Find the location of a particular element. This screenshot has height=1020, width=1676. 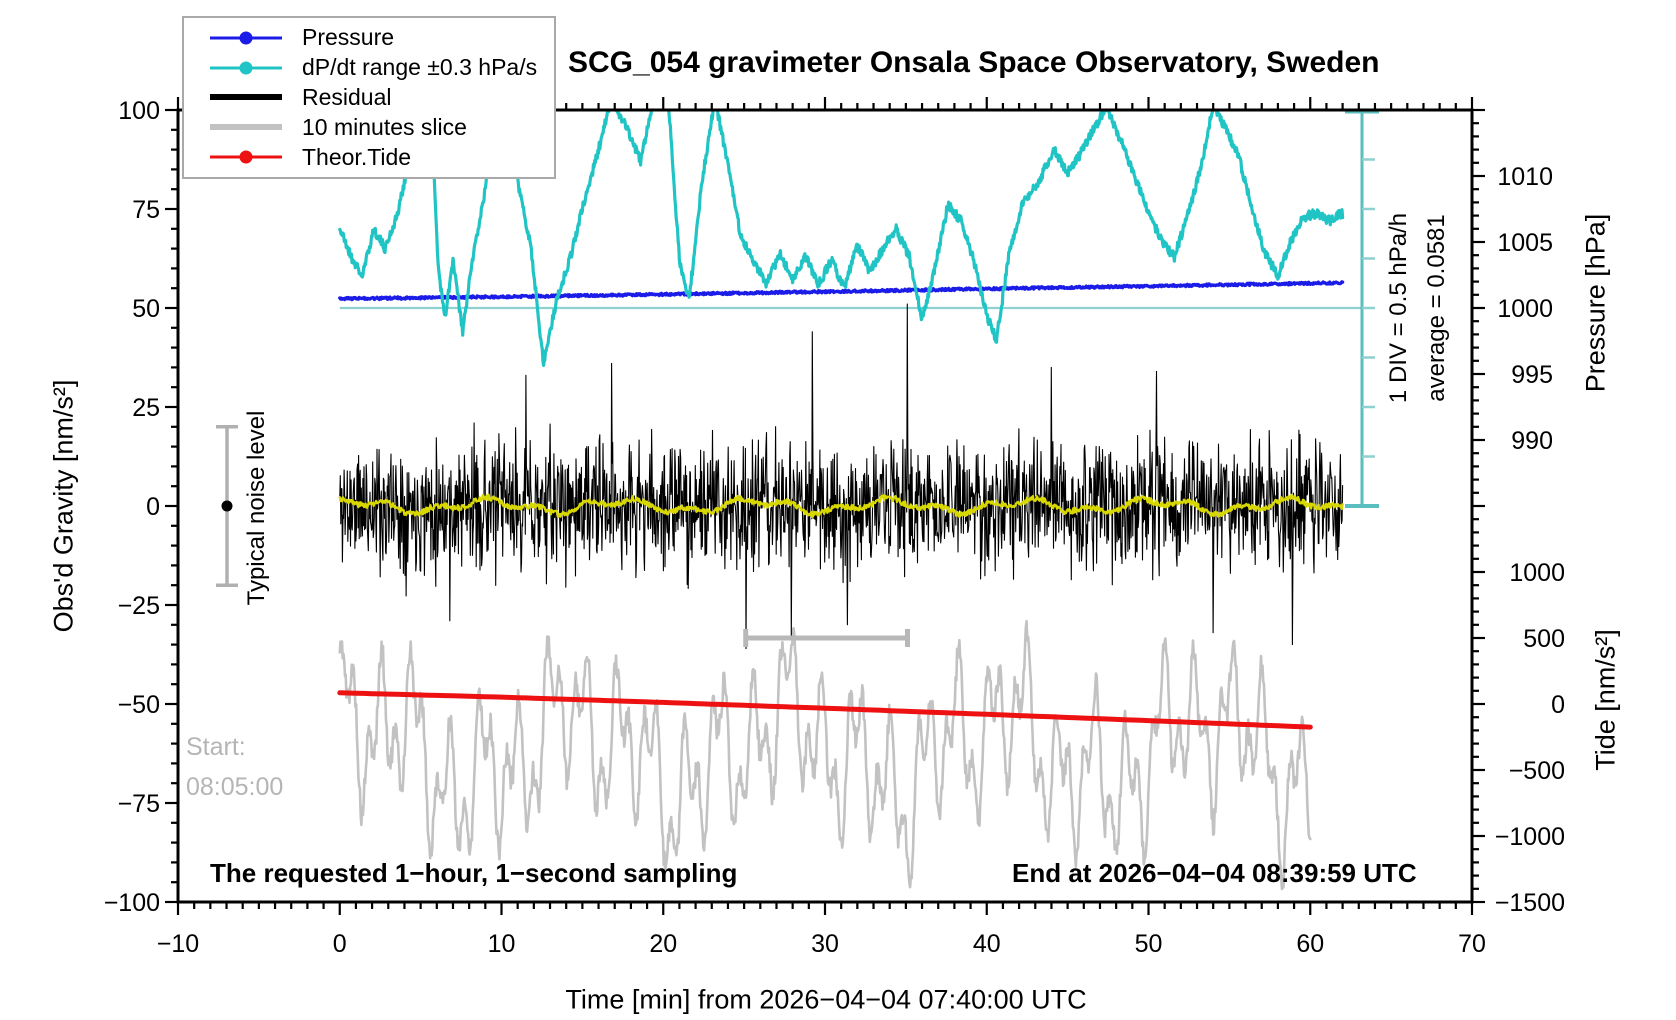

tide-tick-label: 0 is located at coordinates (1558, 705).